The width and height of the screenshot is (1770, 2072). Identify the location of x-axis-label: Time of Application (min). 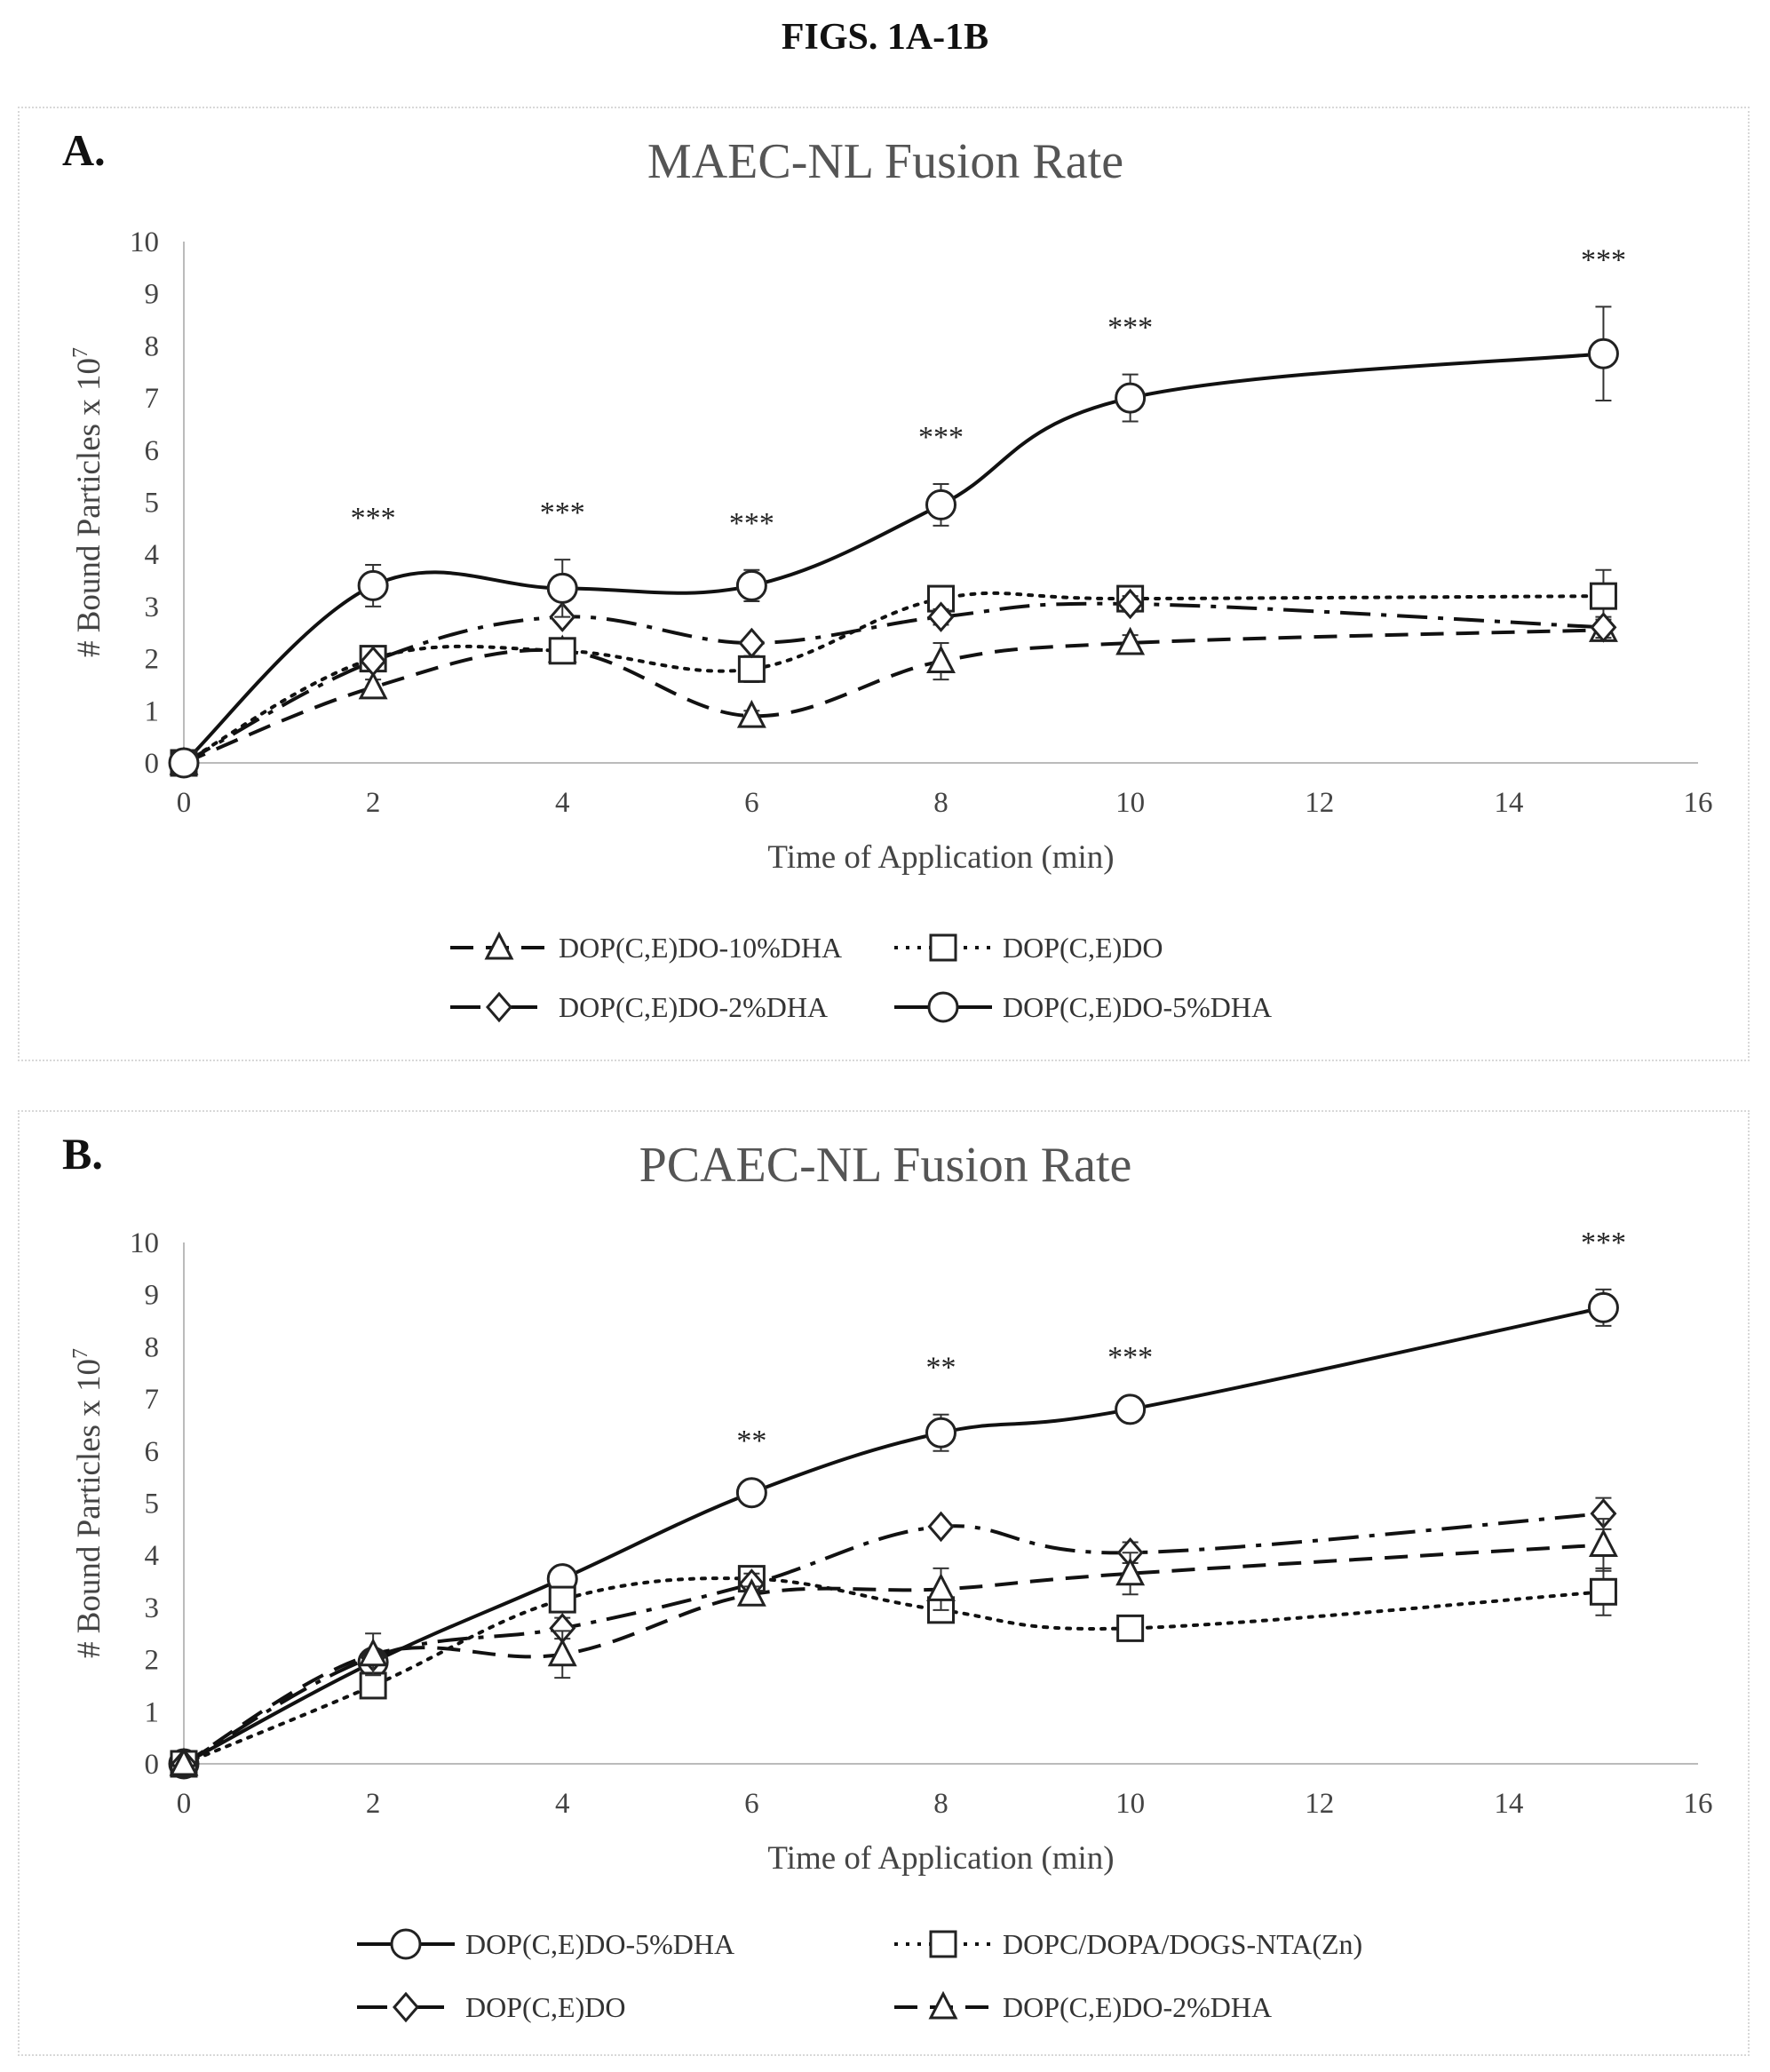
(940, 1858).